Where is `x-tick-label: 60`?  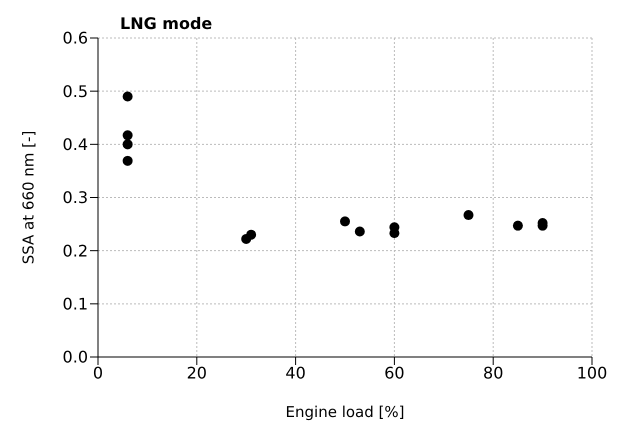 x-tick-label: 60 is located at coordinates (394, 372).